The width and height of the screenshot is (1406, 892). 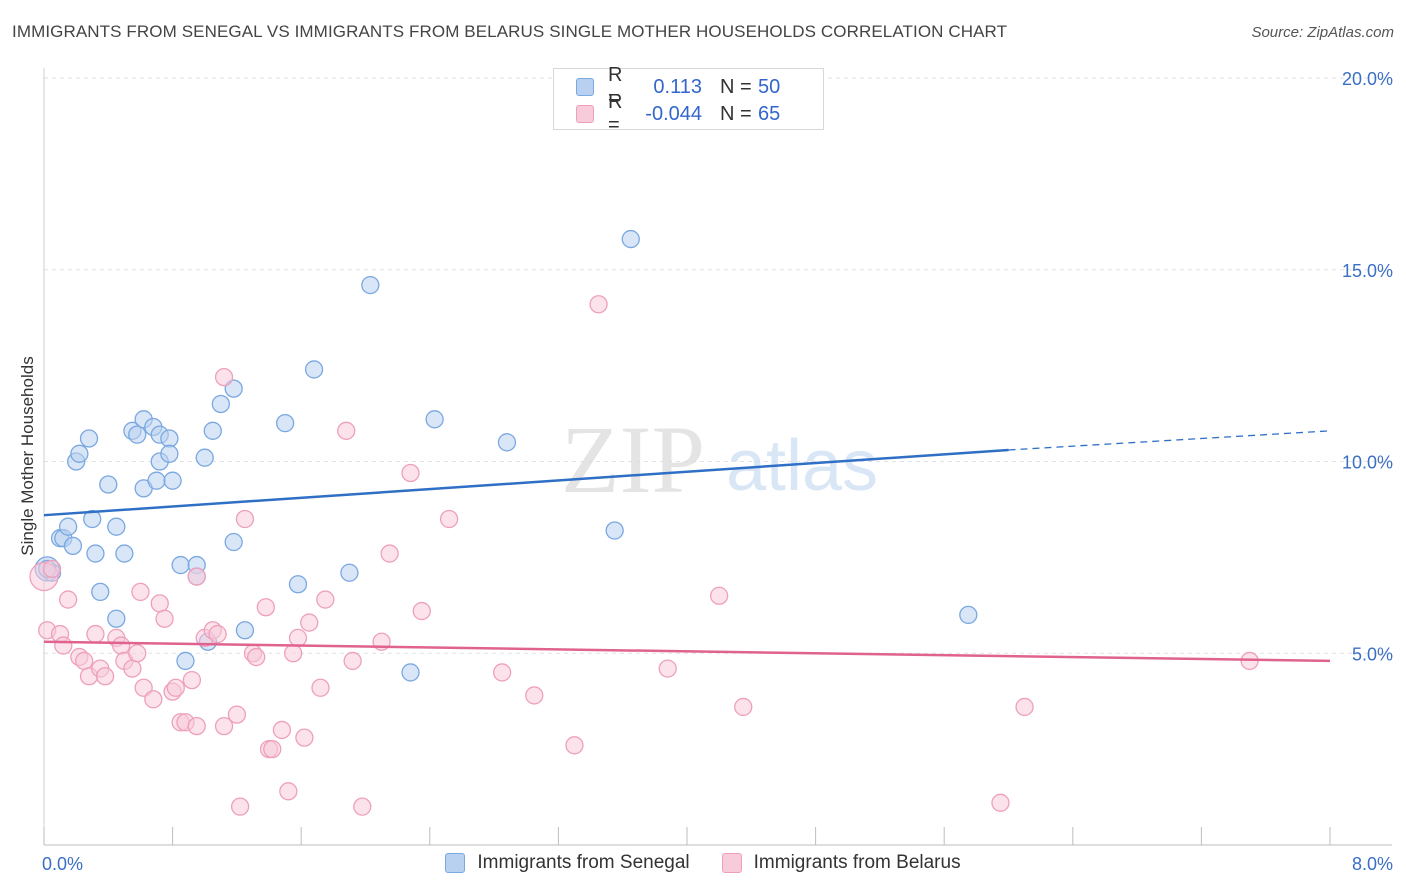 What do you see at coordinates (27, 456) in the screenshot?
I see `y-axis-title: Single Mother Households` at bounding box center [27, 456].